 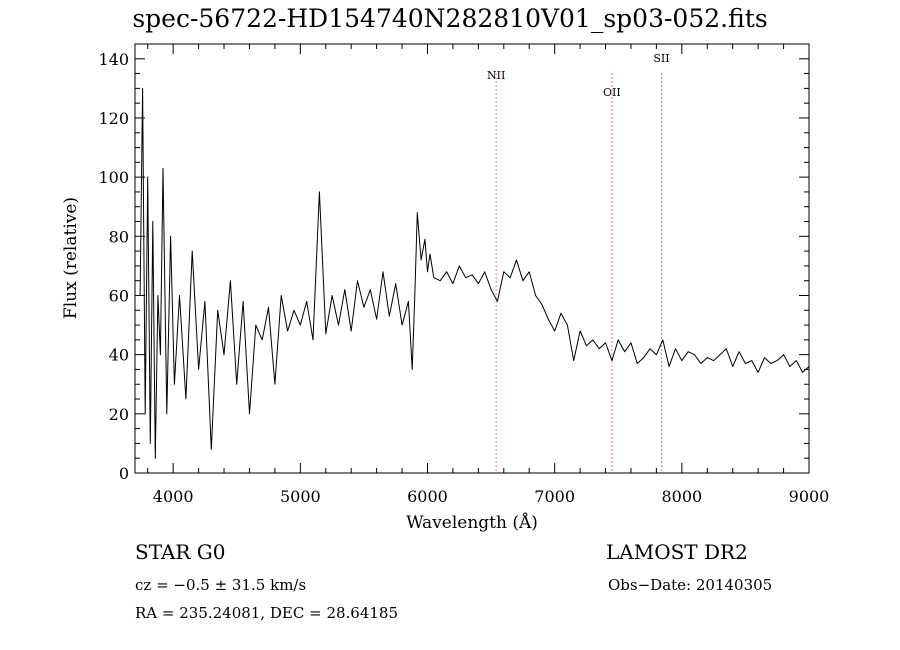 I want to click on x-tick-label: 4000, so click(x=173, y=496).